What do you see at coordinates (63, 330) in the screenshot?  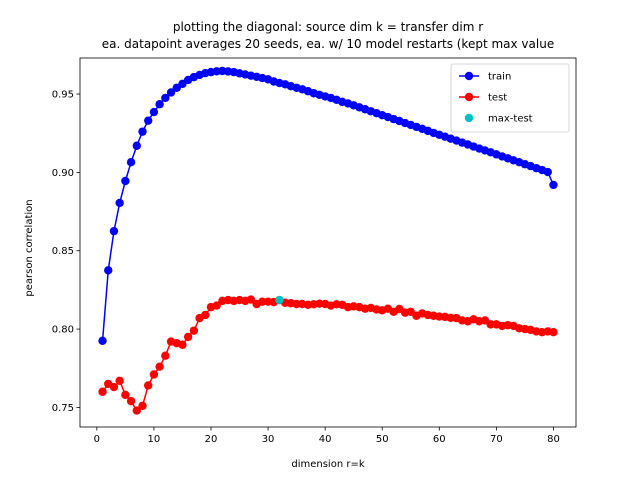 I see `y-tick-label: 0.80` at bounding box center [63, 330].